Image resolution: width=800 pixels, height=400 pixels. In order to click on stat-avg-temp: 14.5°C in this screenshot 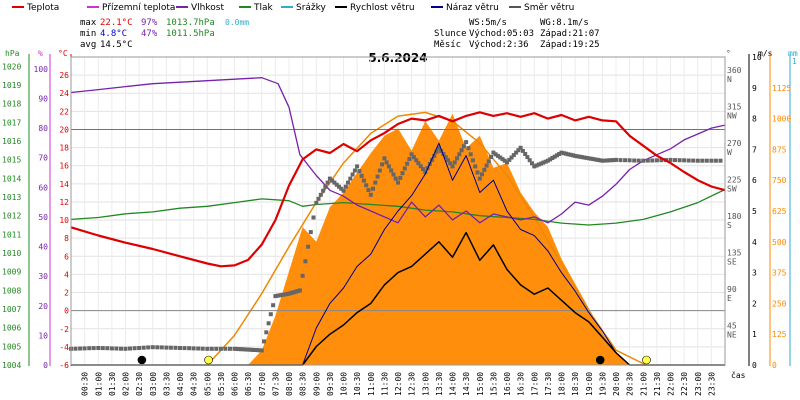, I will do `click(116, 45)`.